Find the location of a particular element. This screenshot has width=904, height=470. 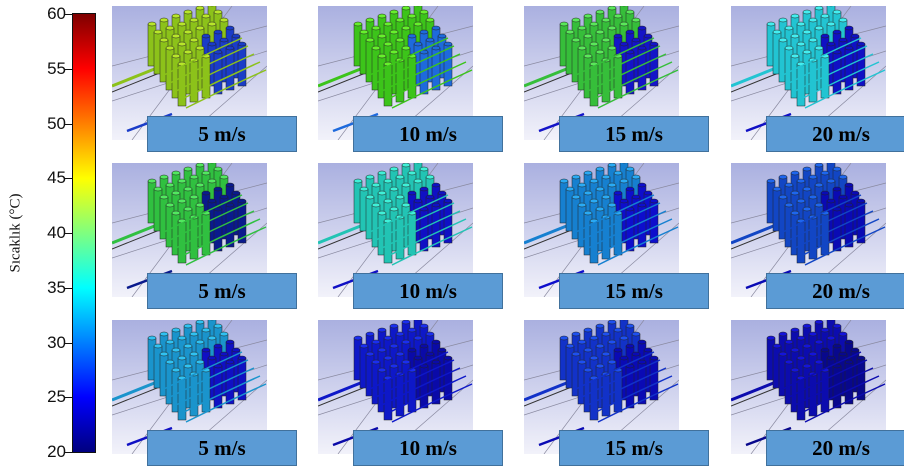

colorbar-tick-label: 50 is located at coordinates (56, 123).